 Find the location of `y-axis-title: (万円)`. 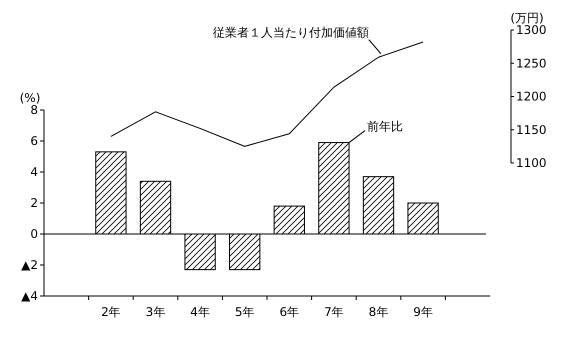

y-axis-title: (万円) is located at coordinates (527, 18).